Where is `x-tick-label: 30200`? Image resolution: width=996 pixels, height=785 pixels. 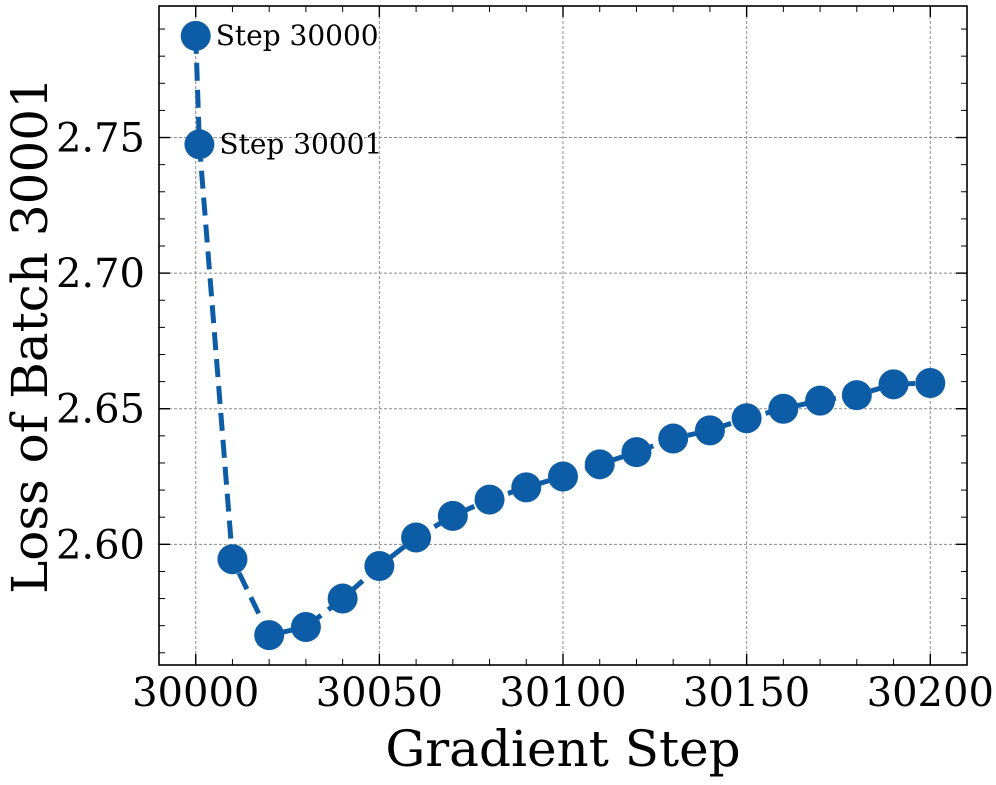
x-tick-label: 30200 is located at coordinates (930, 693).